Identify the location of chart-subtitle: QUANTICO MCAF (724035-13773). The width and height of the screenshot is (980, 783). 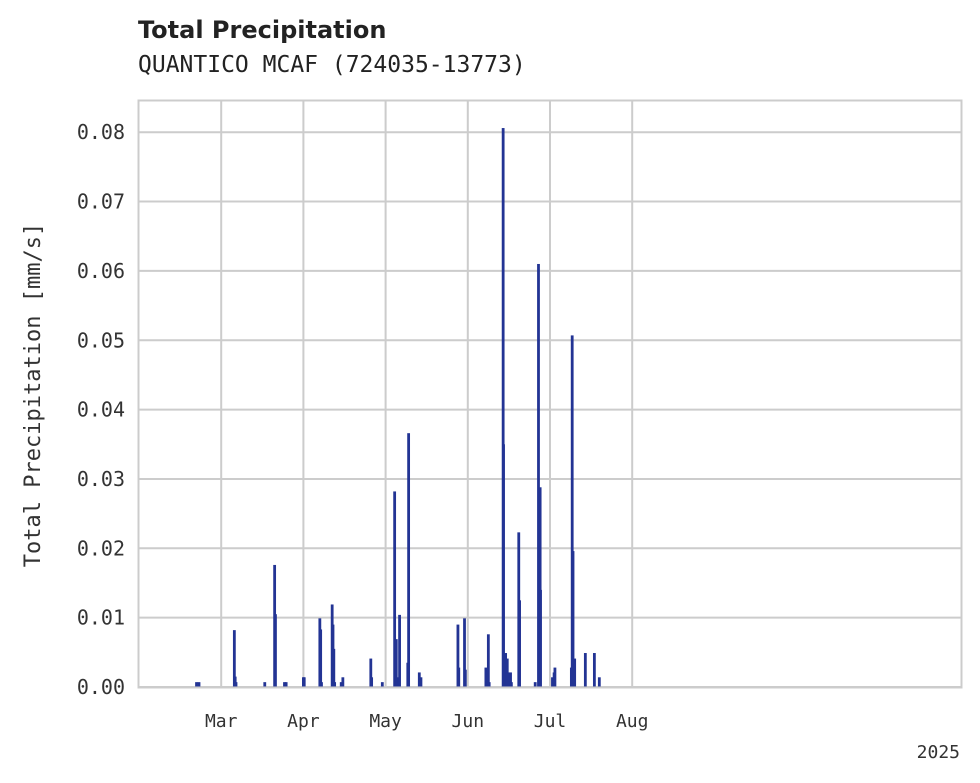
(332, 65).